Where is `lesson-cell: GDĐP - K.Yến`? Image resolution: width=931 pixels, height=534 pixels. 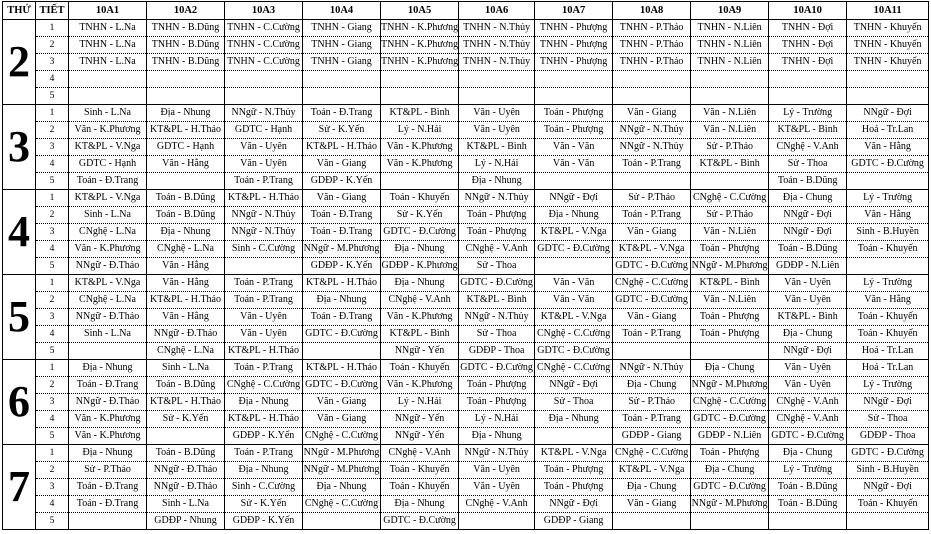
lesson-cell: GDĐP - K.Yến is located at coordinates (263, 521).